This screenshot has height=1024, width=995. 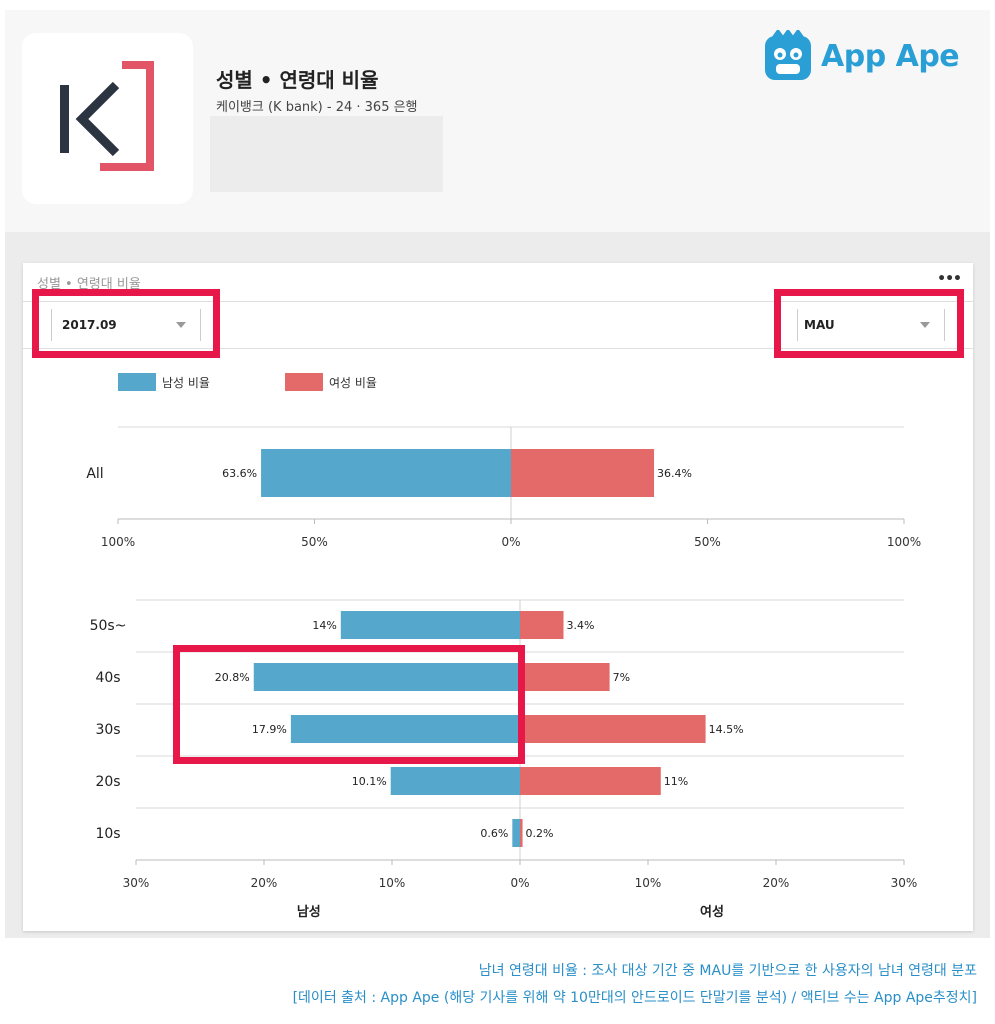 What do you see at coordinates (108, 626) in the screenshot?
I see `category-label: 50s~` at bounding box center [108, 626].